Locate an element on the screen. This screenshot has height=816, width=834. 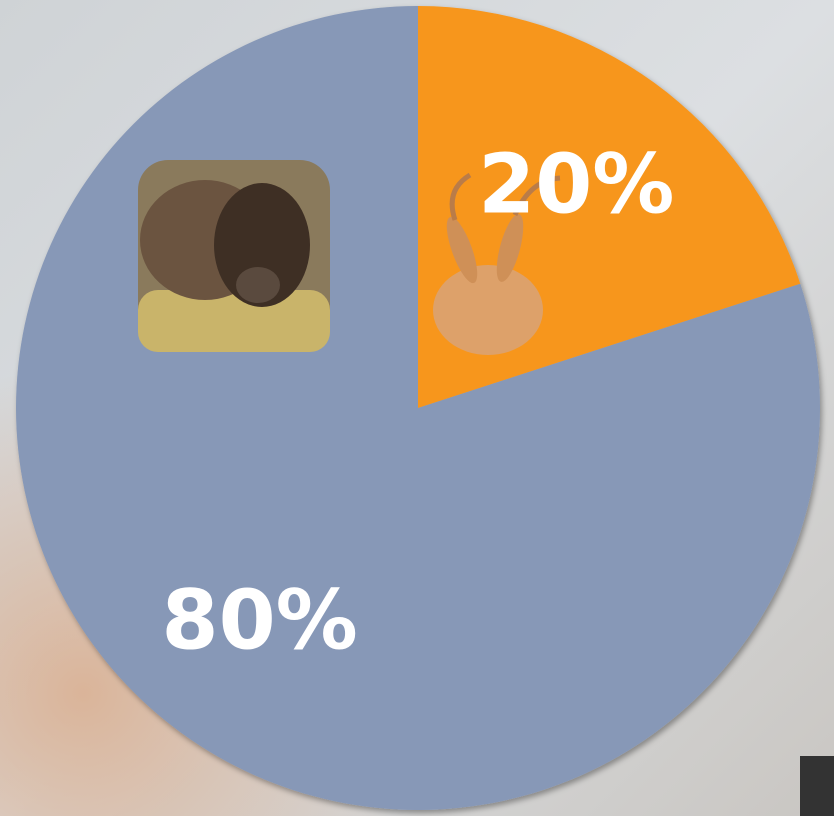
jackalope-image is located at coordinates (497, 263).